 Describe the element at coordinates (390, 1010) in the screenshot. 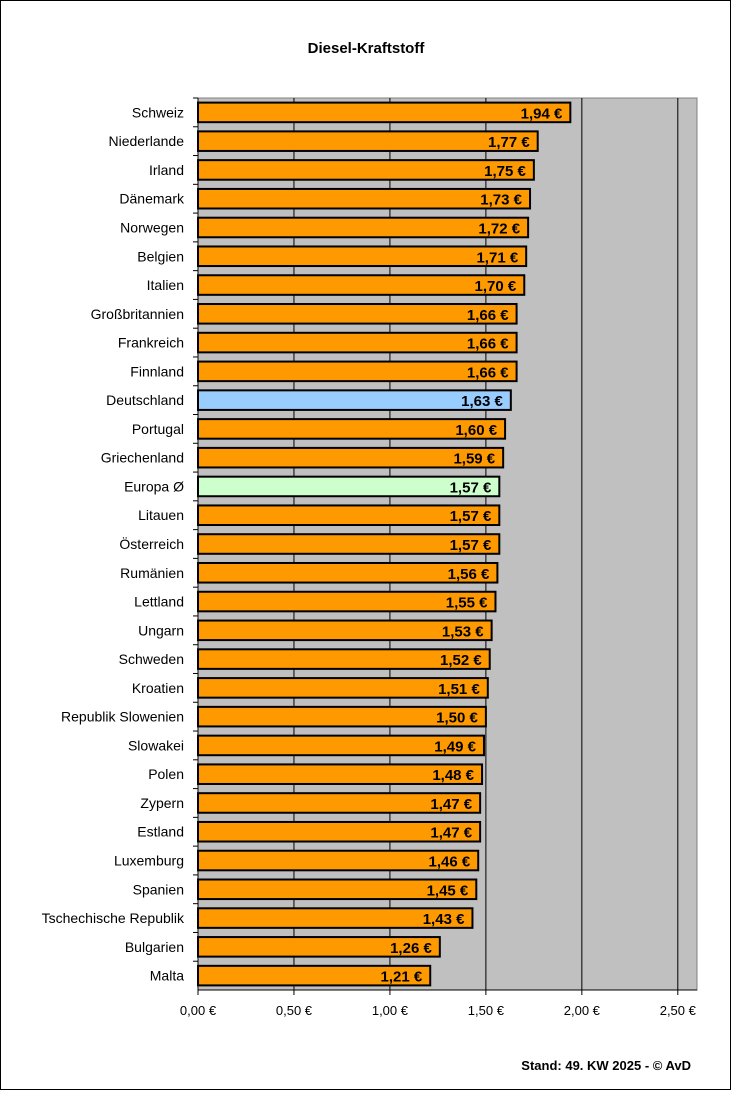

I see `x-tick-label: 1,00 €` at that location.